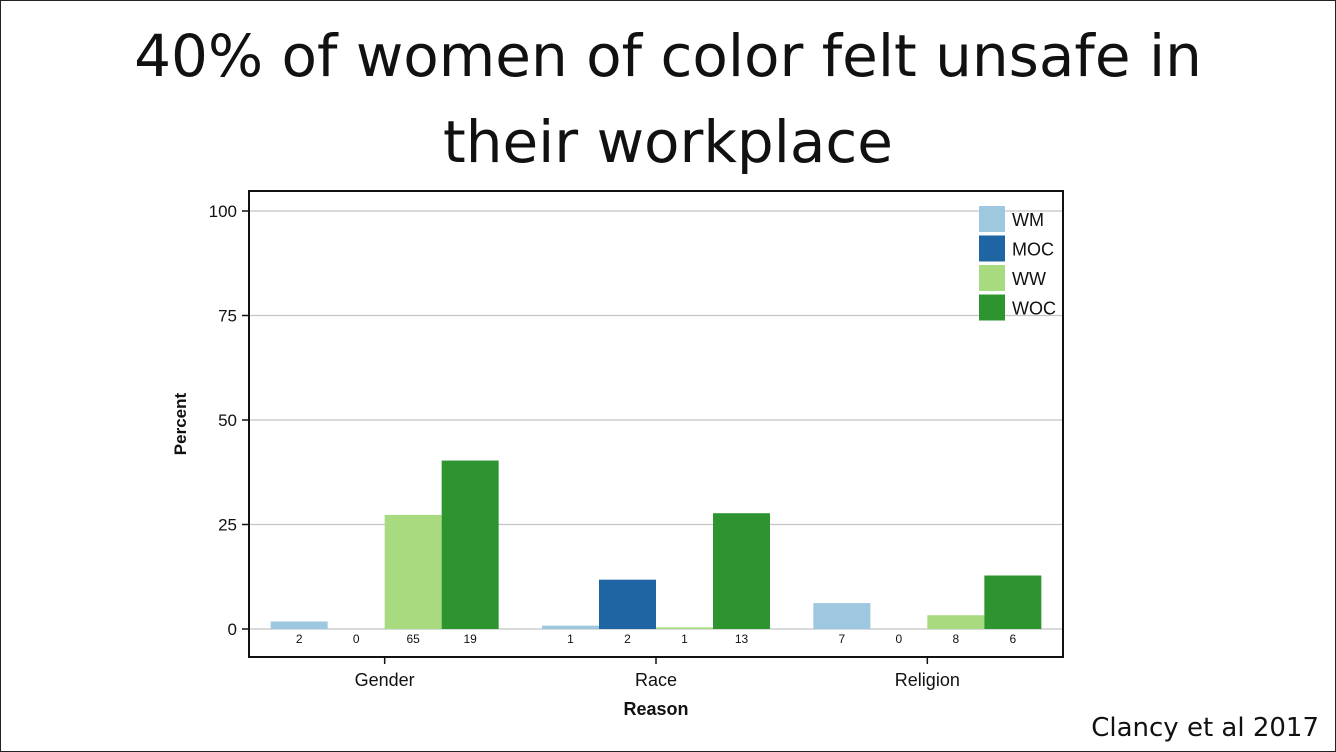 The height and width of the screenshot is (752, 1336). What do you see at coordinates (668, 142) in the screenshot?
I see `slide-title-line-2: their workplace` at bounding box center [668, 142].